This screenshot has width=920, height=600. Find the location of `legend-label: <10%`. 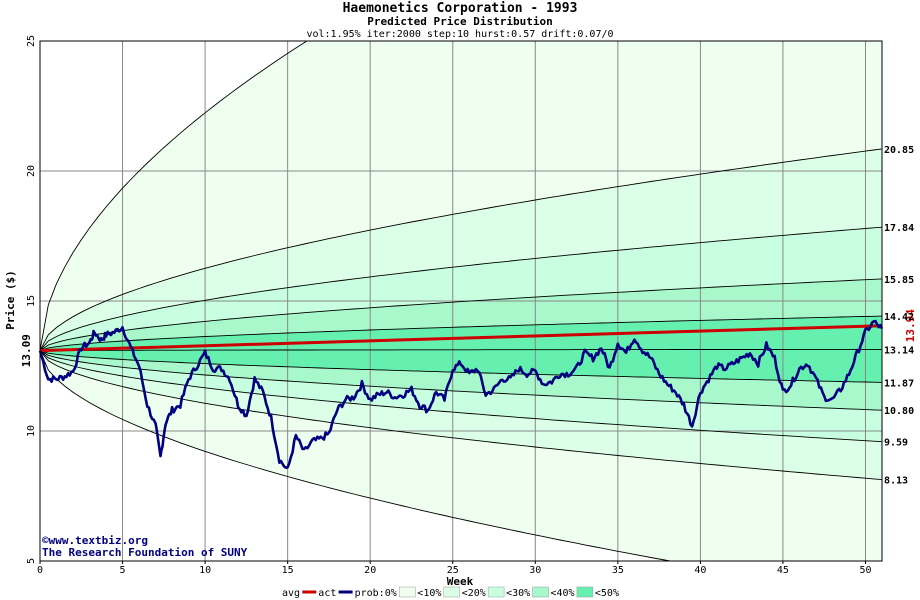

legend-label: <10% is located at coordinates (429, 593).